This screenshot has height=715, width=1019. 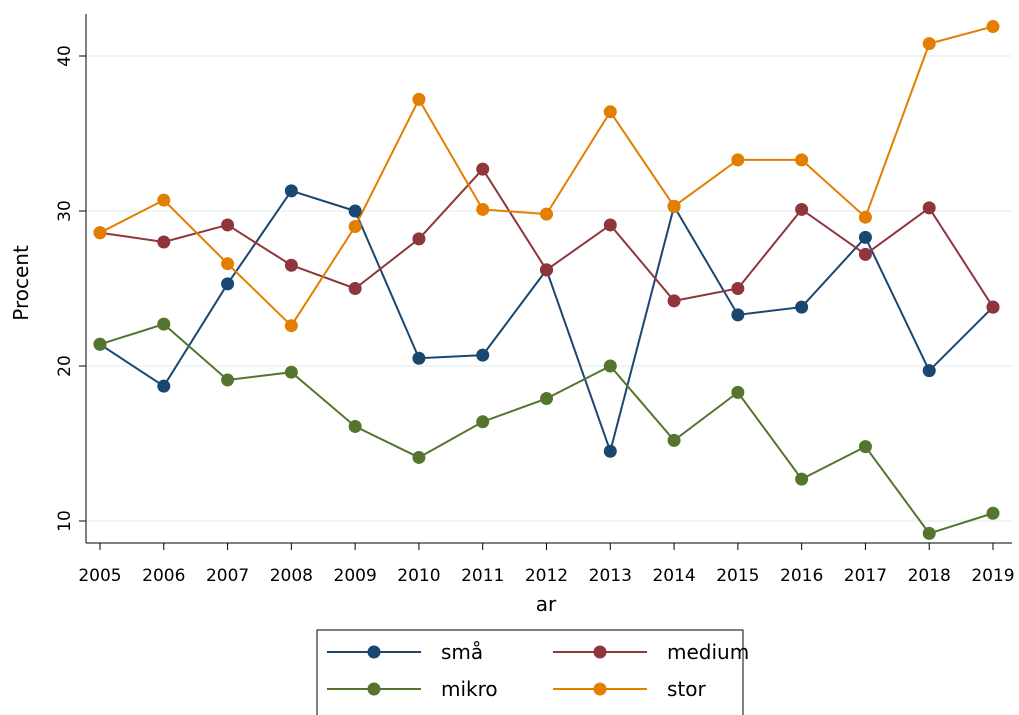 What do you see at coordinates (65, 366) in the screenshot?
I see `y-tick-label: 20` at bounding box center [65, 366].